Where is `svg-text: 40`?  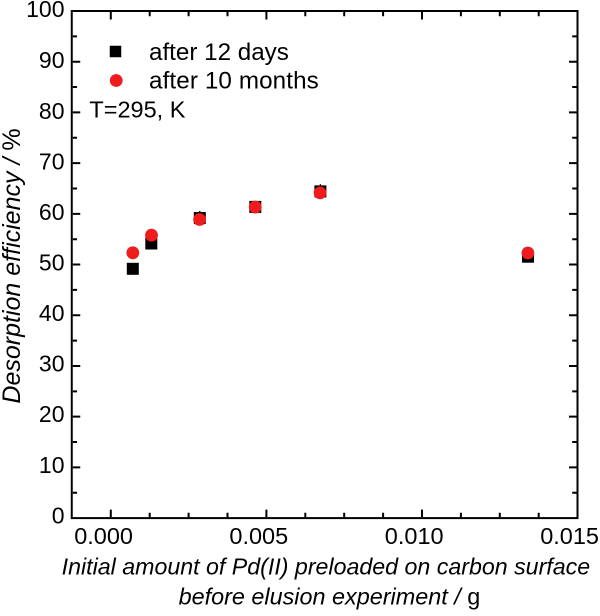 svg-text: 40 is located at coordinates (52, 313).